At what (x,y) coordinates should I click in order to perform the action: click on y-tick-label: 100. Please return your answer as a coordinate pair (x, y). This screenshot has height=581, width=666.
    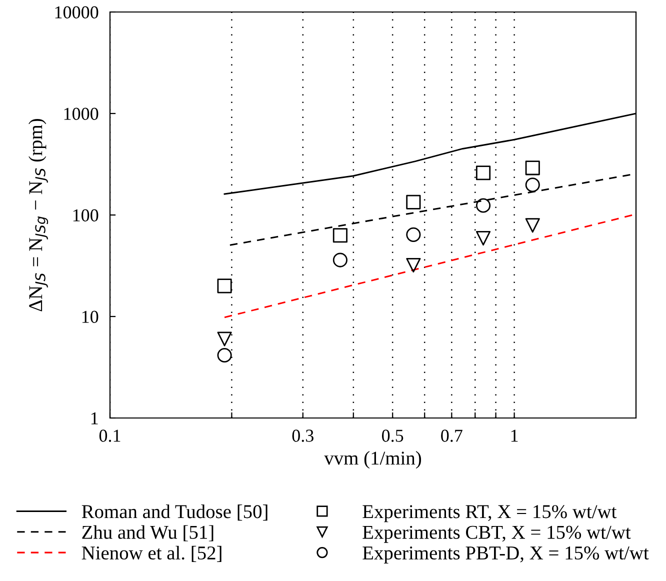
    Looking at the image, I should click on (85, 215).